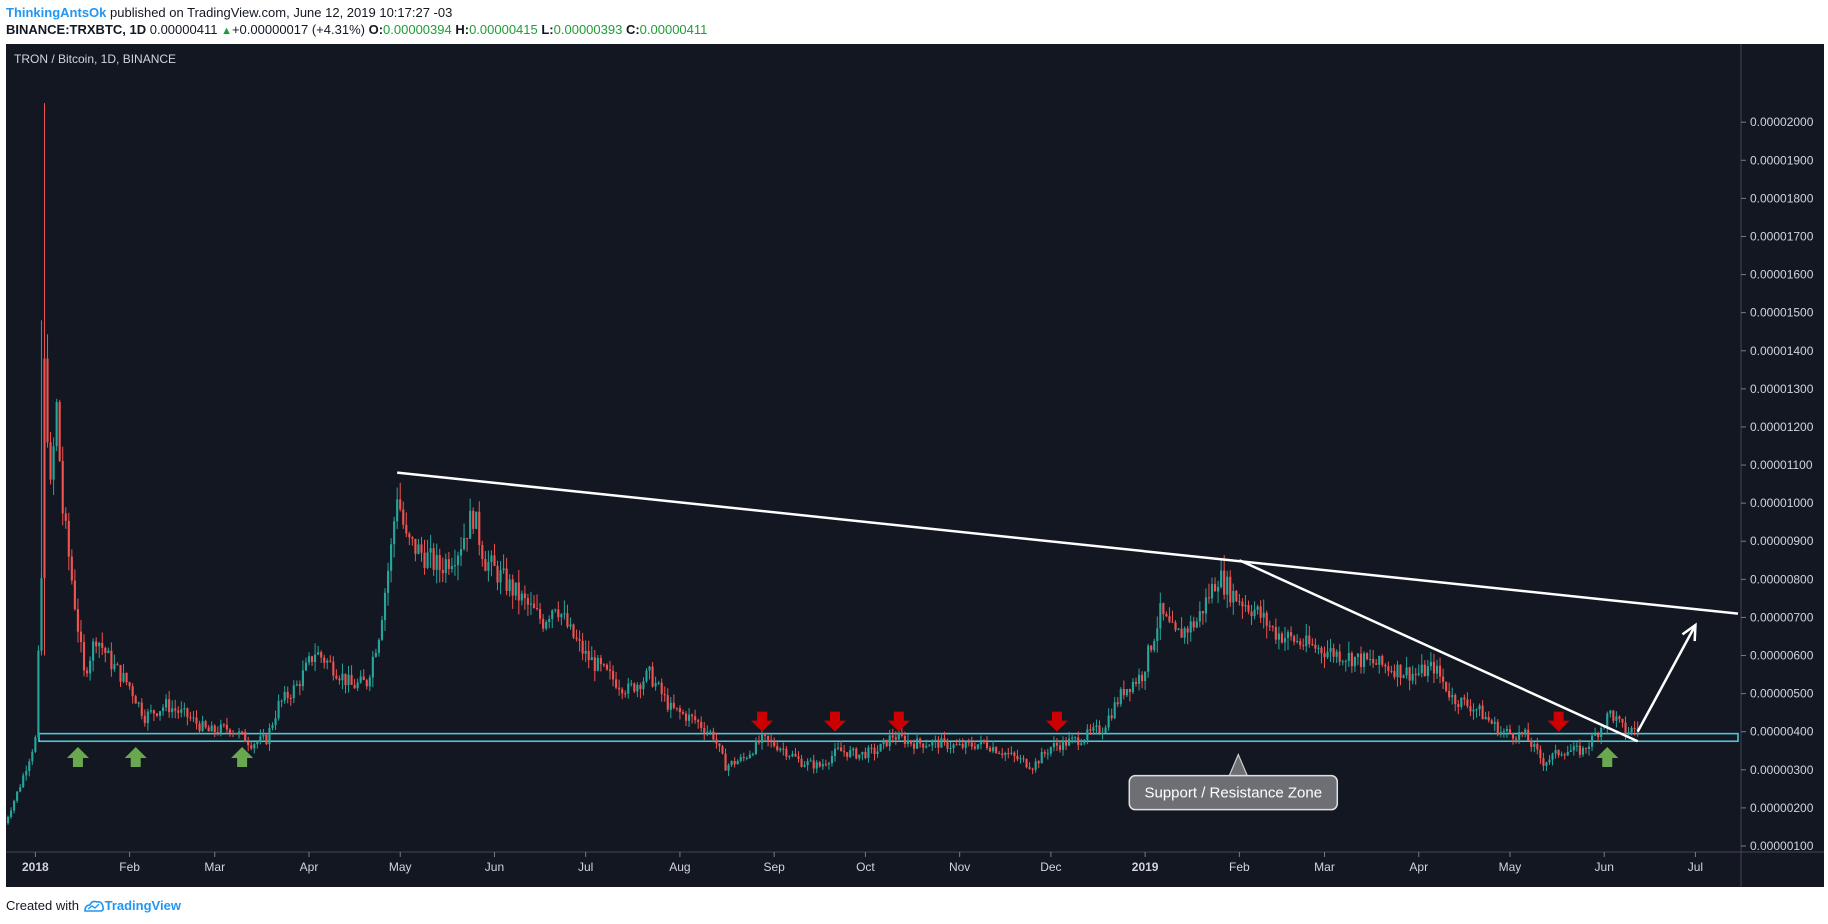  Describe the element at coordinates (56, 12) in the screenshot. I see `author-link: ThinkingAntsOk` at that location.